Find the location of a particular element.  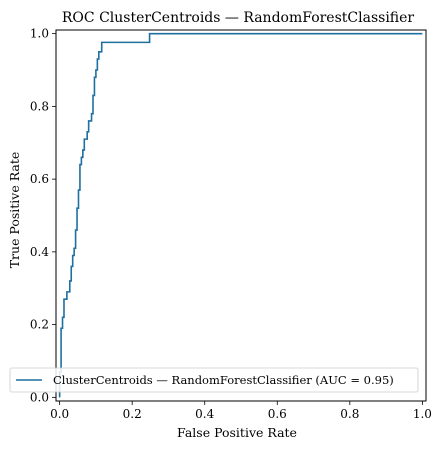

y-tick-label: 0.4 is located at coordinates (39, 252).